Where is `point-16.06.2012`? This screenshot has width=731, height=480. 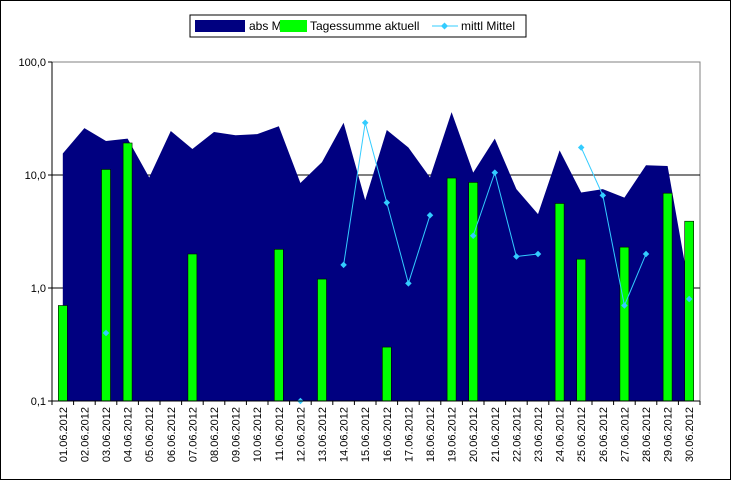 point-16.06.2012 is located at coordinates (387, 202).